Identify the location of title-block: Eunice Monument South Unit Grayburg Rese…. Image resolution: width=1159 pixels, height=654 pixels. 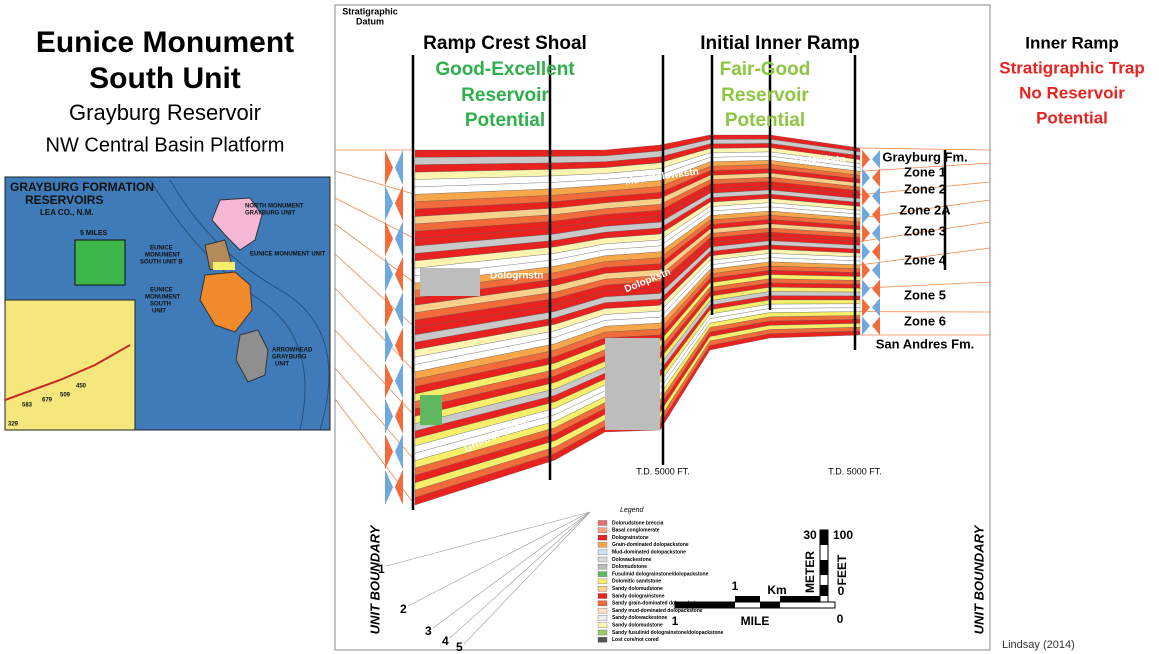
(165, 91).